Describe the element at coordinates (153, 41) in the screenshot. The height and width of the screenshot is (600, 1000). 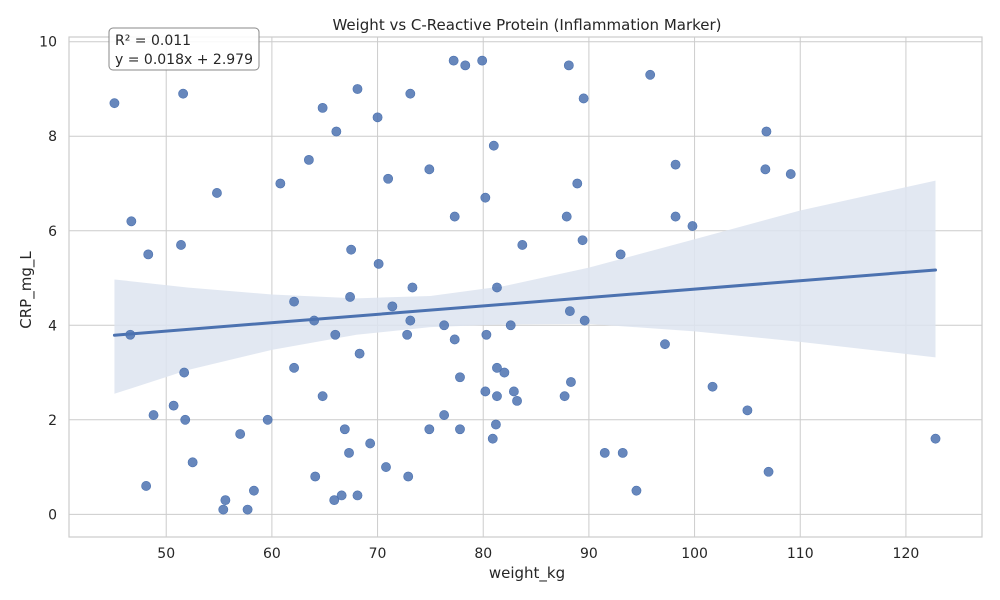
I see `annotation-r-squared: R² = 0.011` at that location.